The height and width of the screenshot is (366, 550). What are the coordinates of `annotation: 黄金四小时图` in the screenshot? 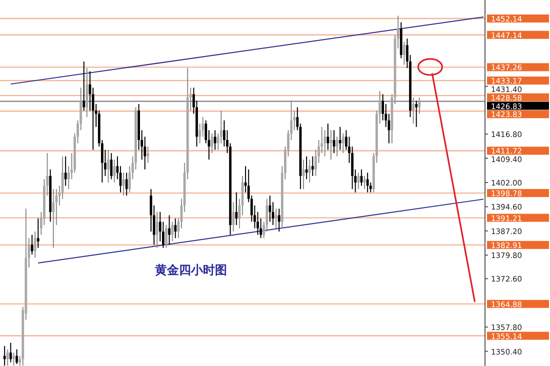 It's located at (191, 270).